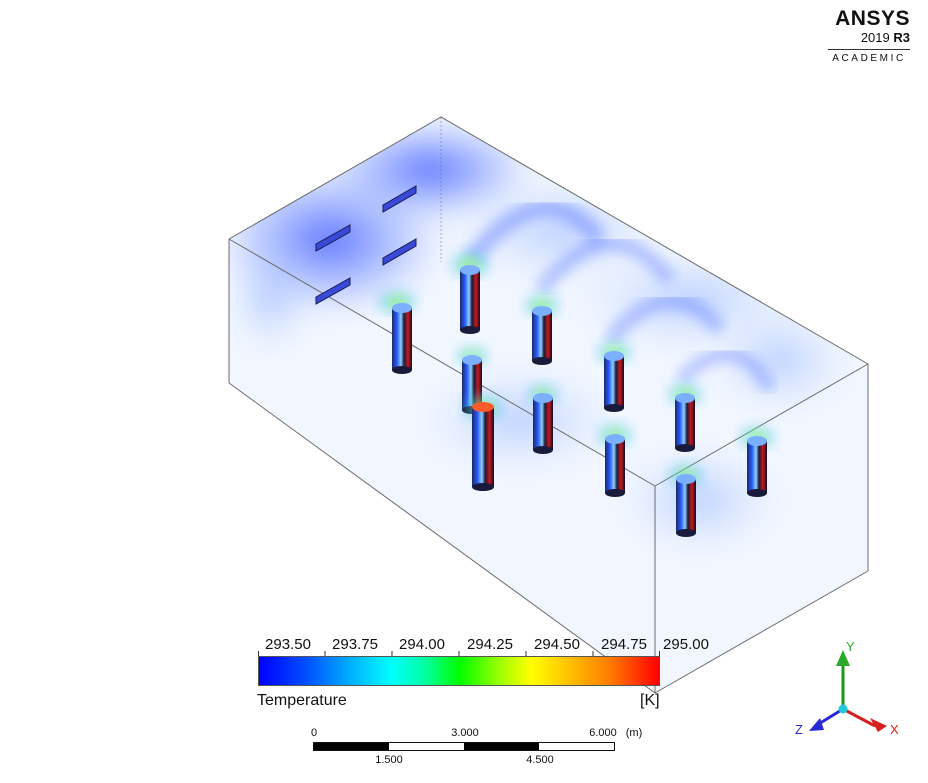 This screenshot has height=783, width=928. I want to click on scale-bar, so click(464, 746).